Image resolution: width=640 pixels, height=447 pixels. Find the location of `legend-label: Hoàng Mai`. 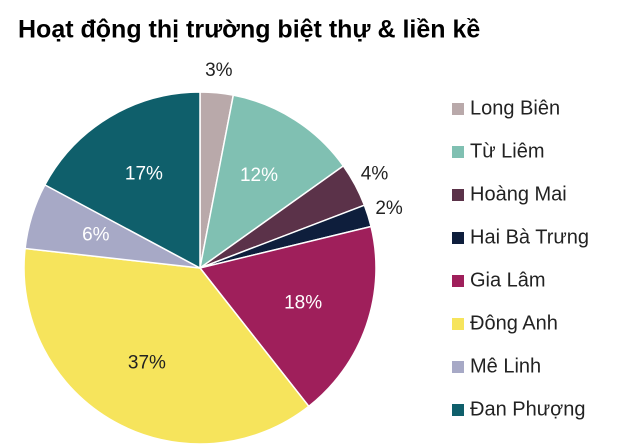

legend-label: Hoàng Mai is located at coordinates (518, 194).